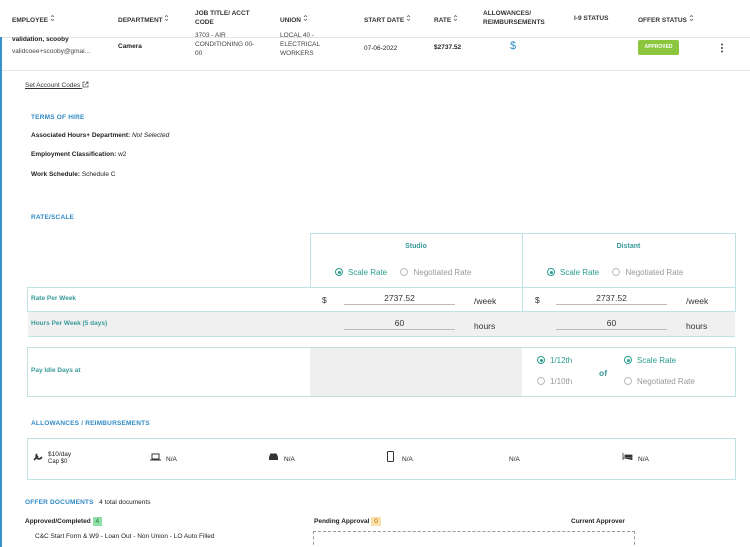 The height and width of the screenshot is (547, 750). I want to click on status-badge: APPROVED, so click(658, 47).